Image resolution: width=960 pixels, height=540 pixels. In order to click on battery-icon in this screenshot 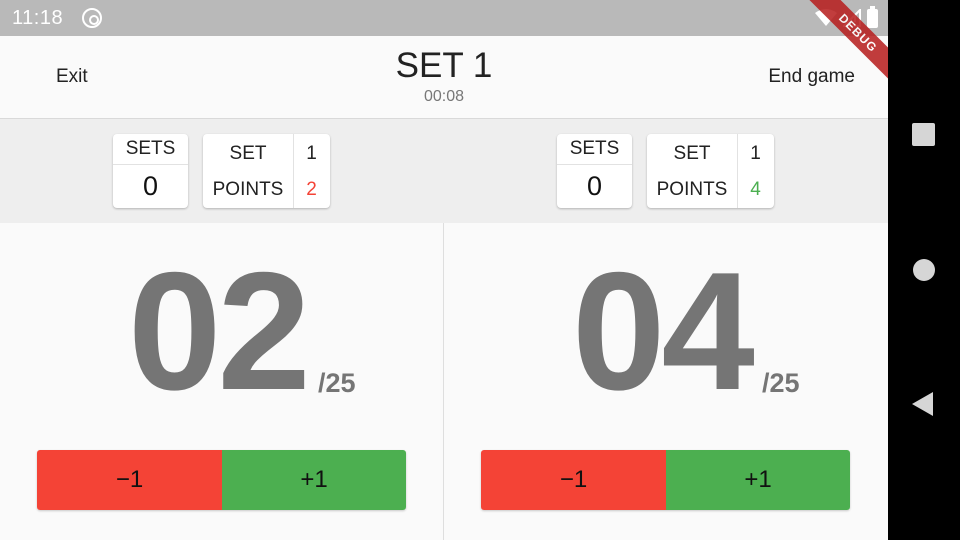, I will do `click(872, 16)`.